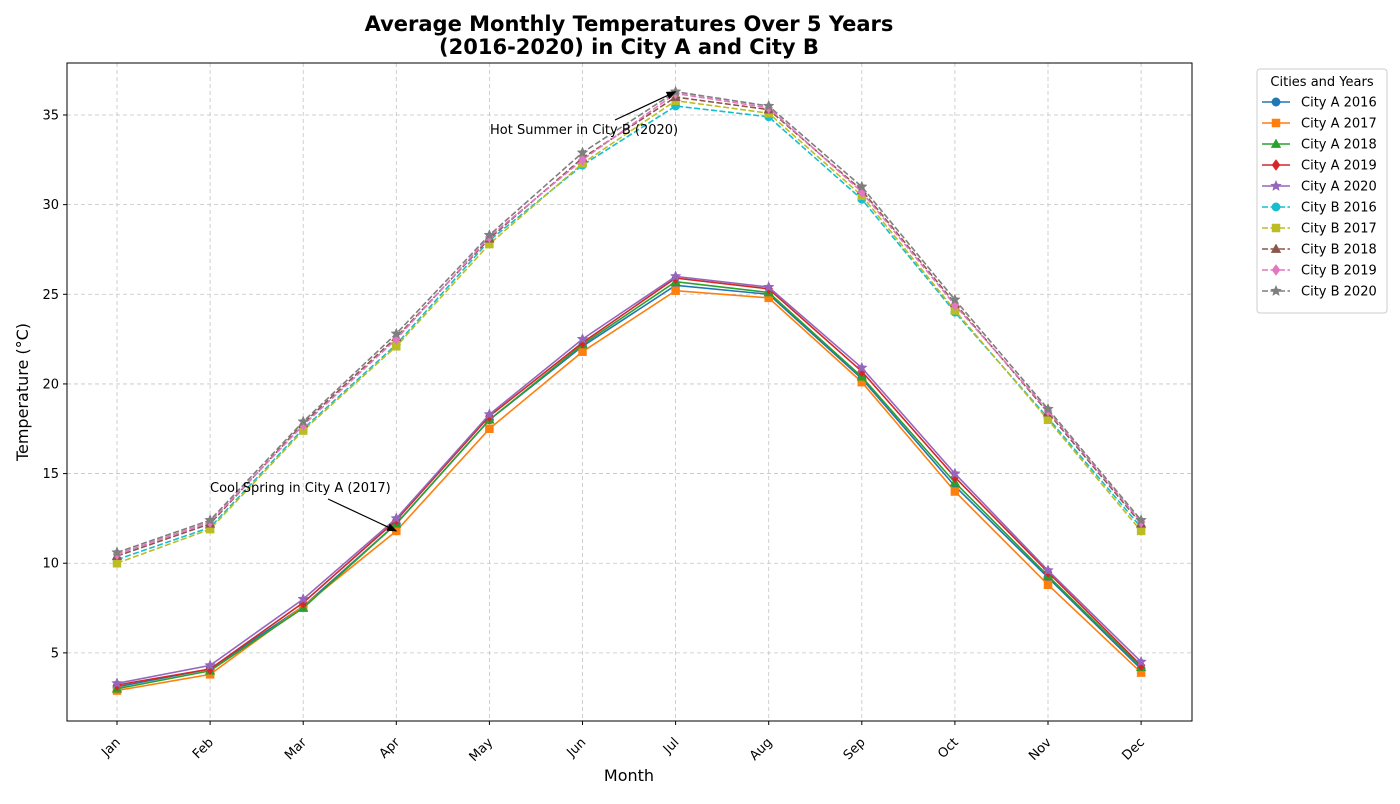 This screenshot has width=1400, height=804. I want to click on legend-entry: City A 2019, so click(1319, 166).